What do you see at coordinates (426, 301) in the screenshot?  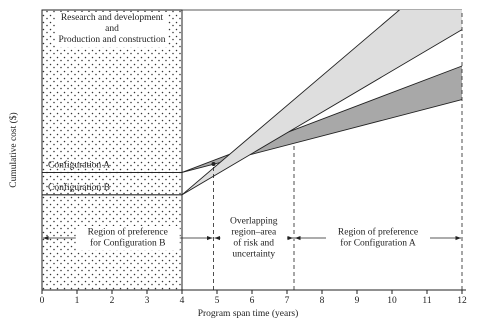 I see `x-tick-label: 11` at bounding box center [426, 301].